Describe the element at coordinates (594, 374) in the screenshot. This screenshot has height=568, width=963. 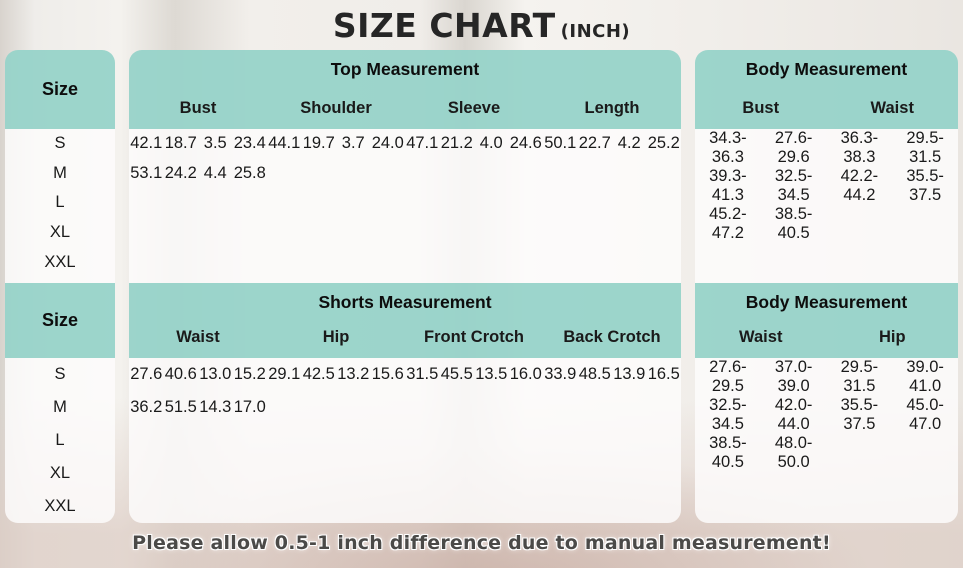
I see `table-cell: 48.5` at that location.